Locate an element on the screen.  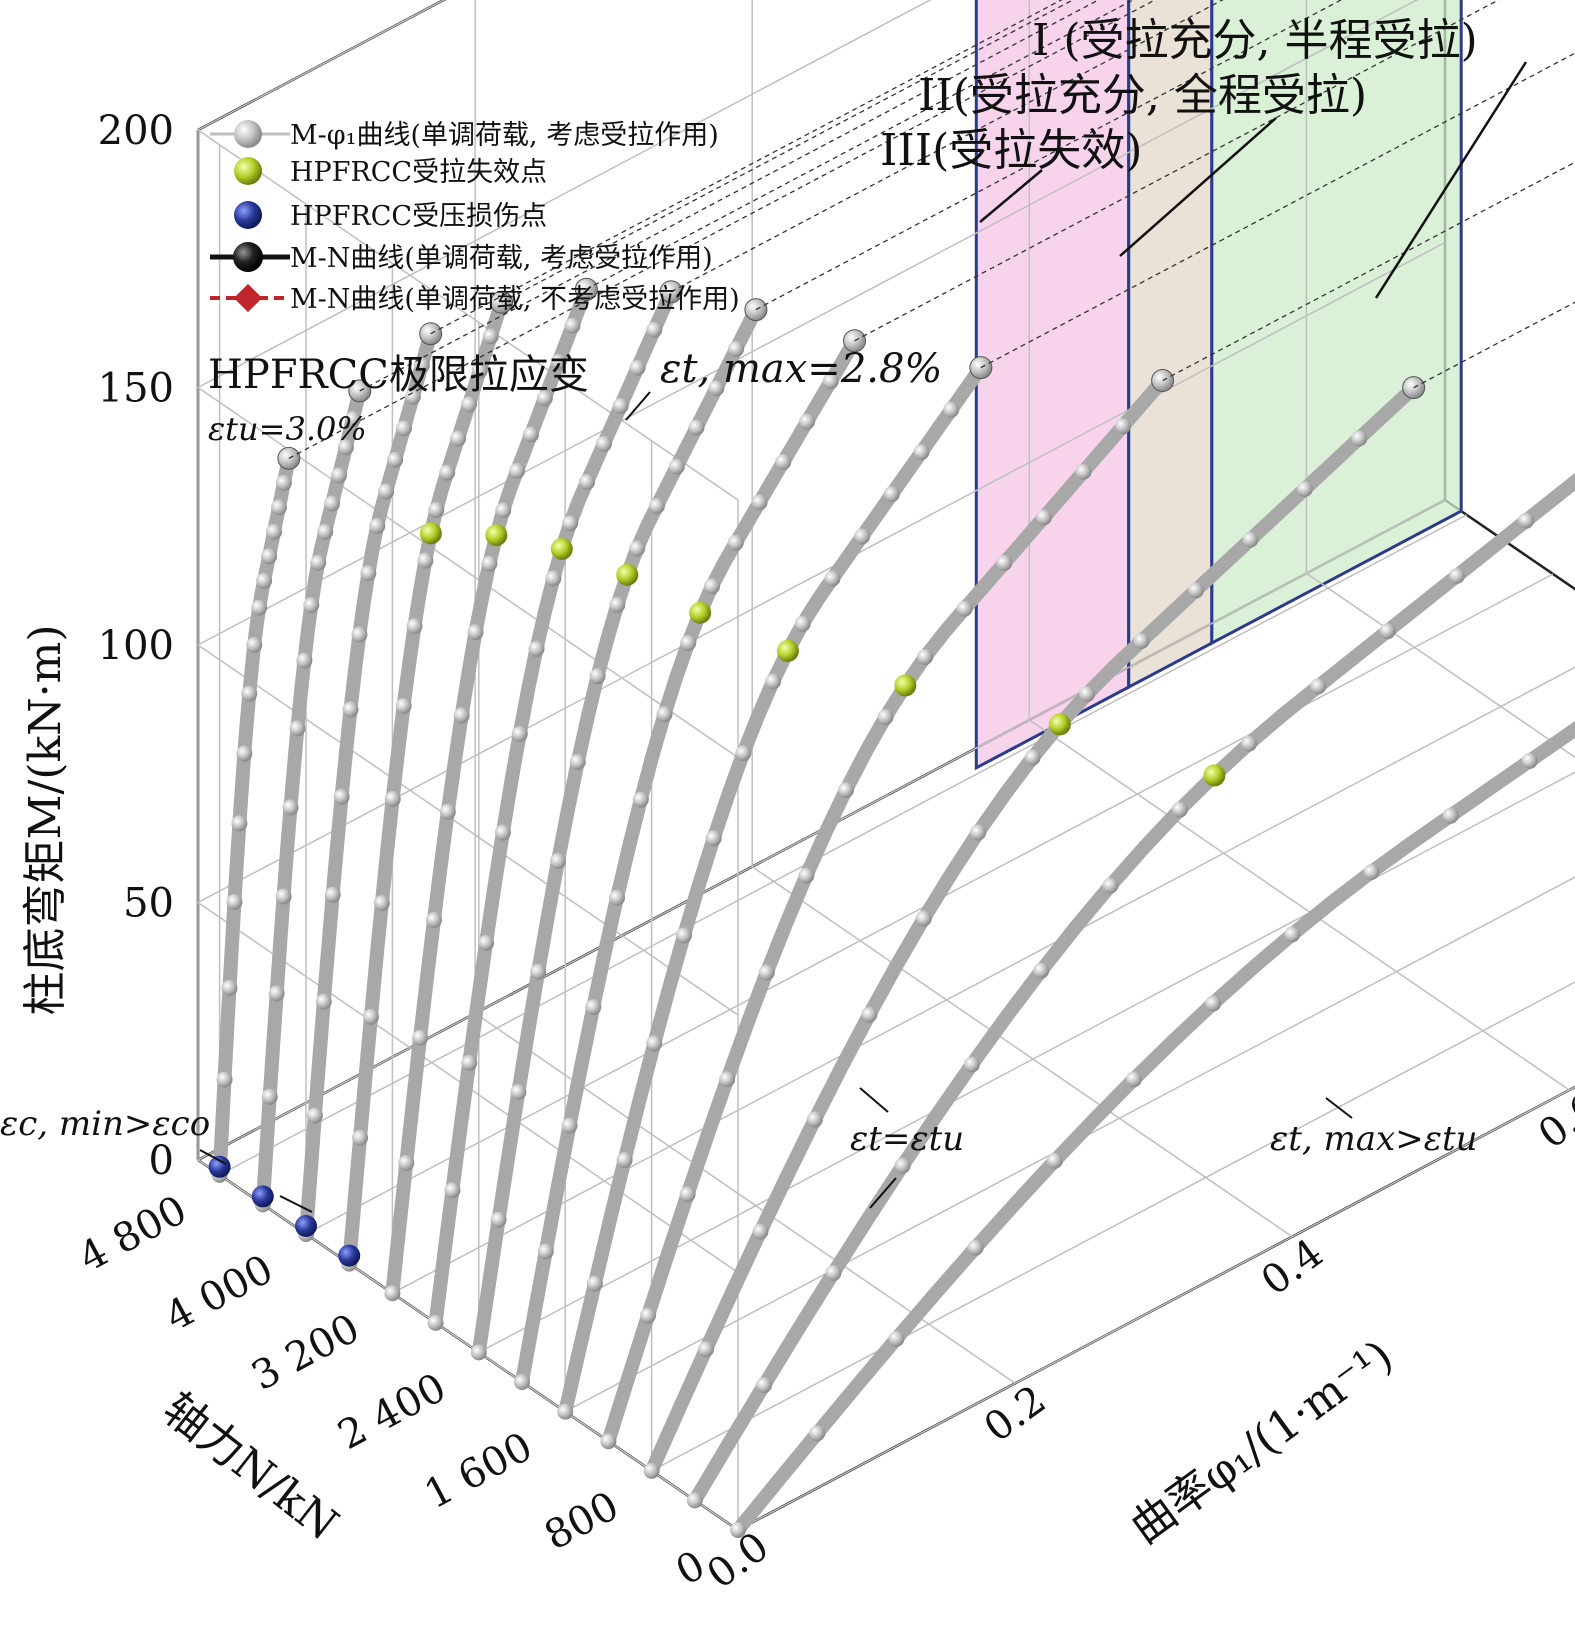
tension-fail-note: εt=εtu is located at coordinates (907, 1139).